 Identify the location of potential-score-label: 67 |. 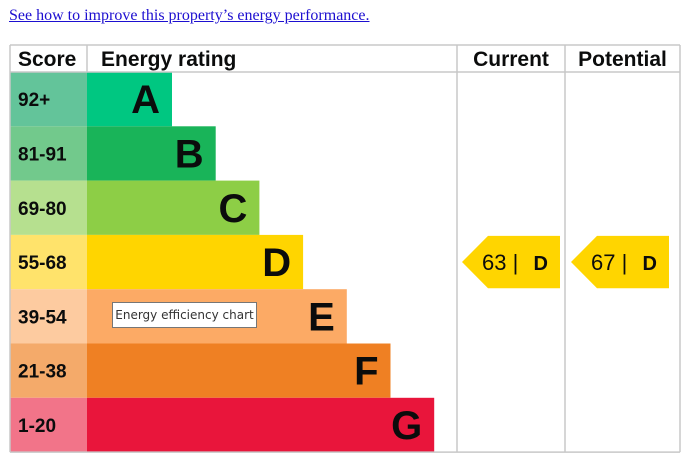
(609, 262).